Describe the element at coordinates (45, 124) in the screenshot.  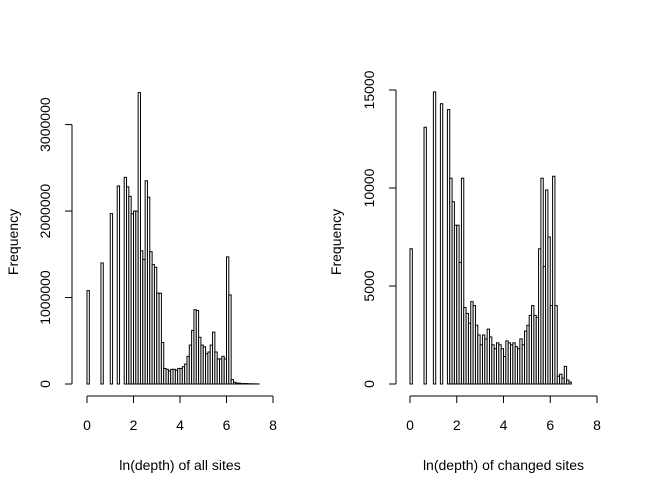
I see `y-tick-label: 3000000` at that location.